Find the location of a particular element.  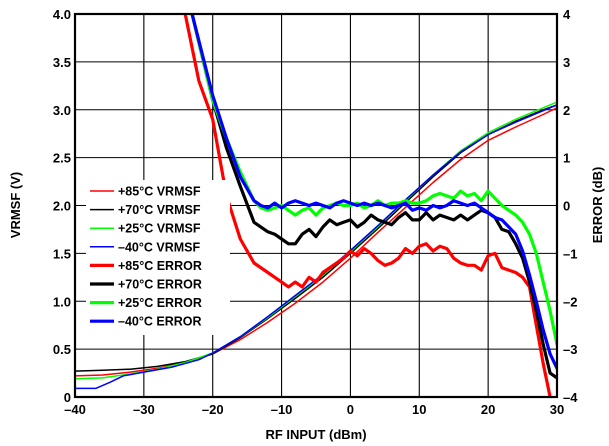

y-axis-right-label: ERROR (dB) is located at coordinates (597, 205).